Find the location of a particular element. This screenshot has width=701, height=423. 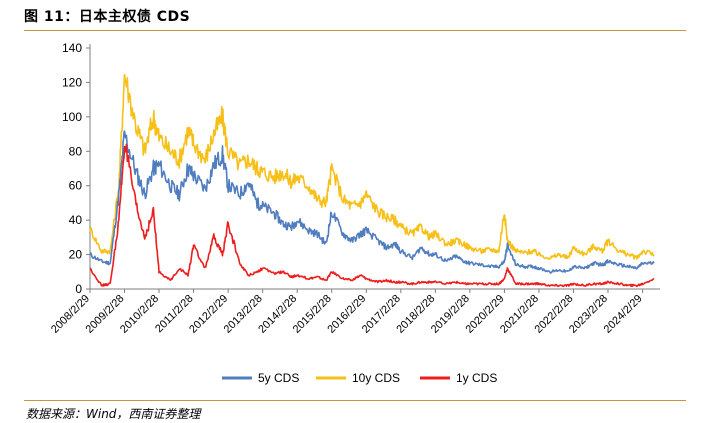

y-tick-label: 0 is located at coordinates (78, 289).